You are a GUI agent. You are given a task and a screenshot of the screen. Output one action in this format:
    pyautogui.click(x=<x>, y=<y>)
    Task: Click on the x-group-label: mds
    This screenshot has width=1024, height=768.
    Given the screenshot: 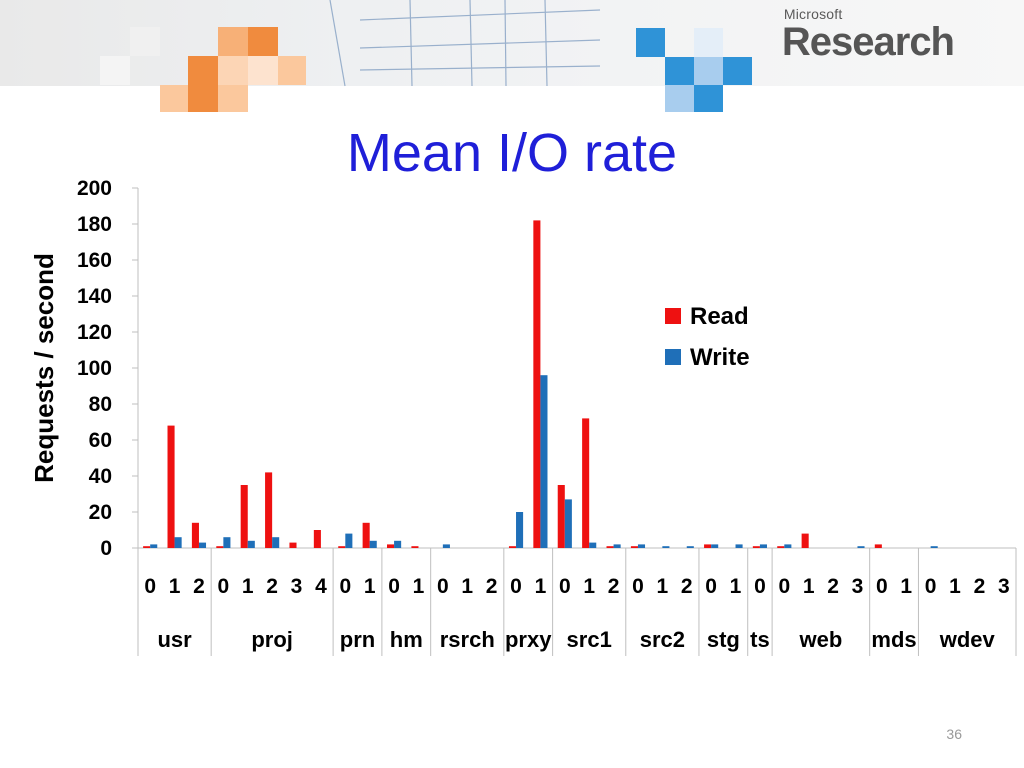 What is the action you would take?
    pyautogui.click(x=893, y=639)
    